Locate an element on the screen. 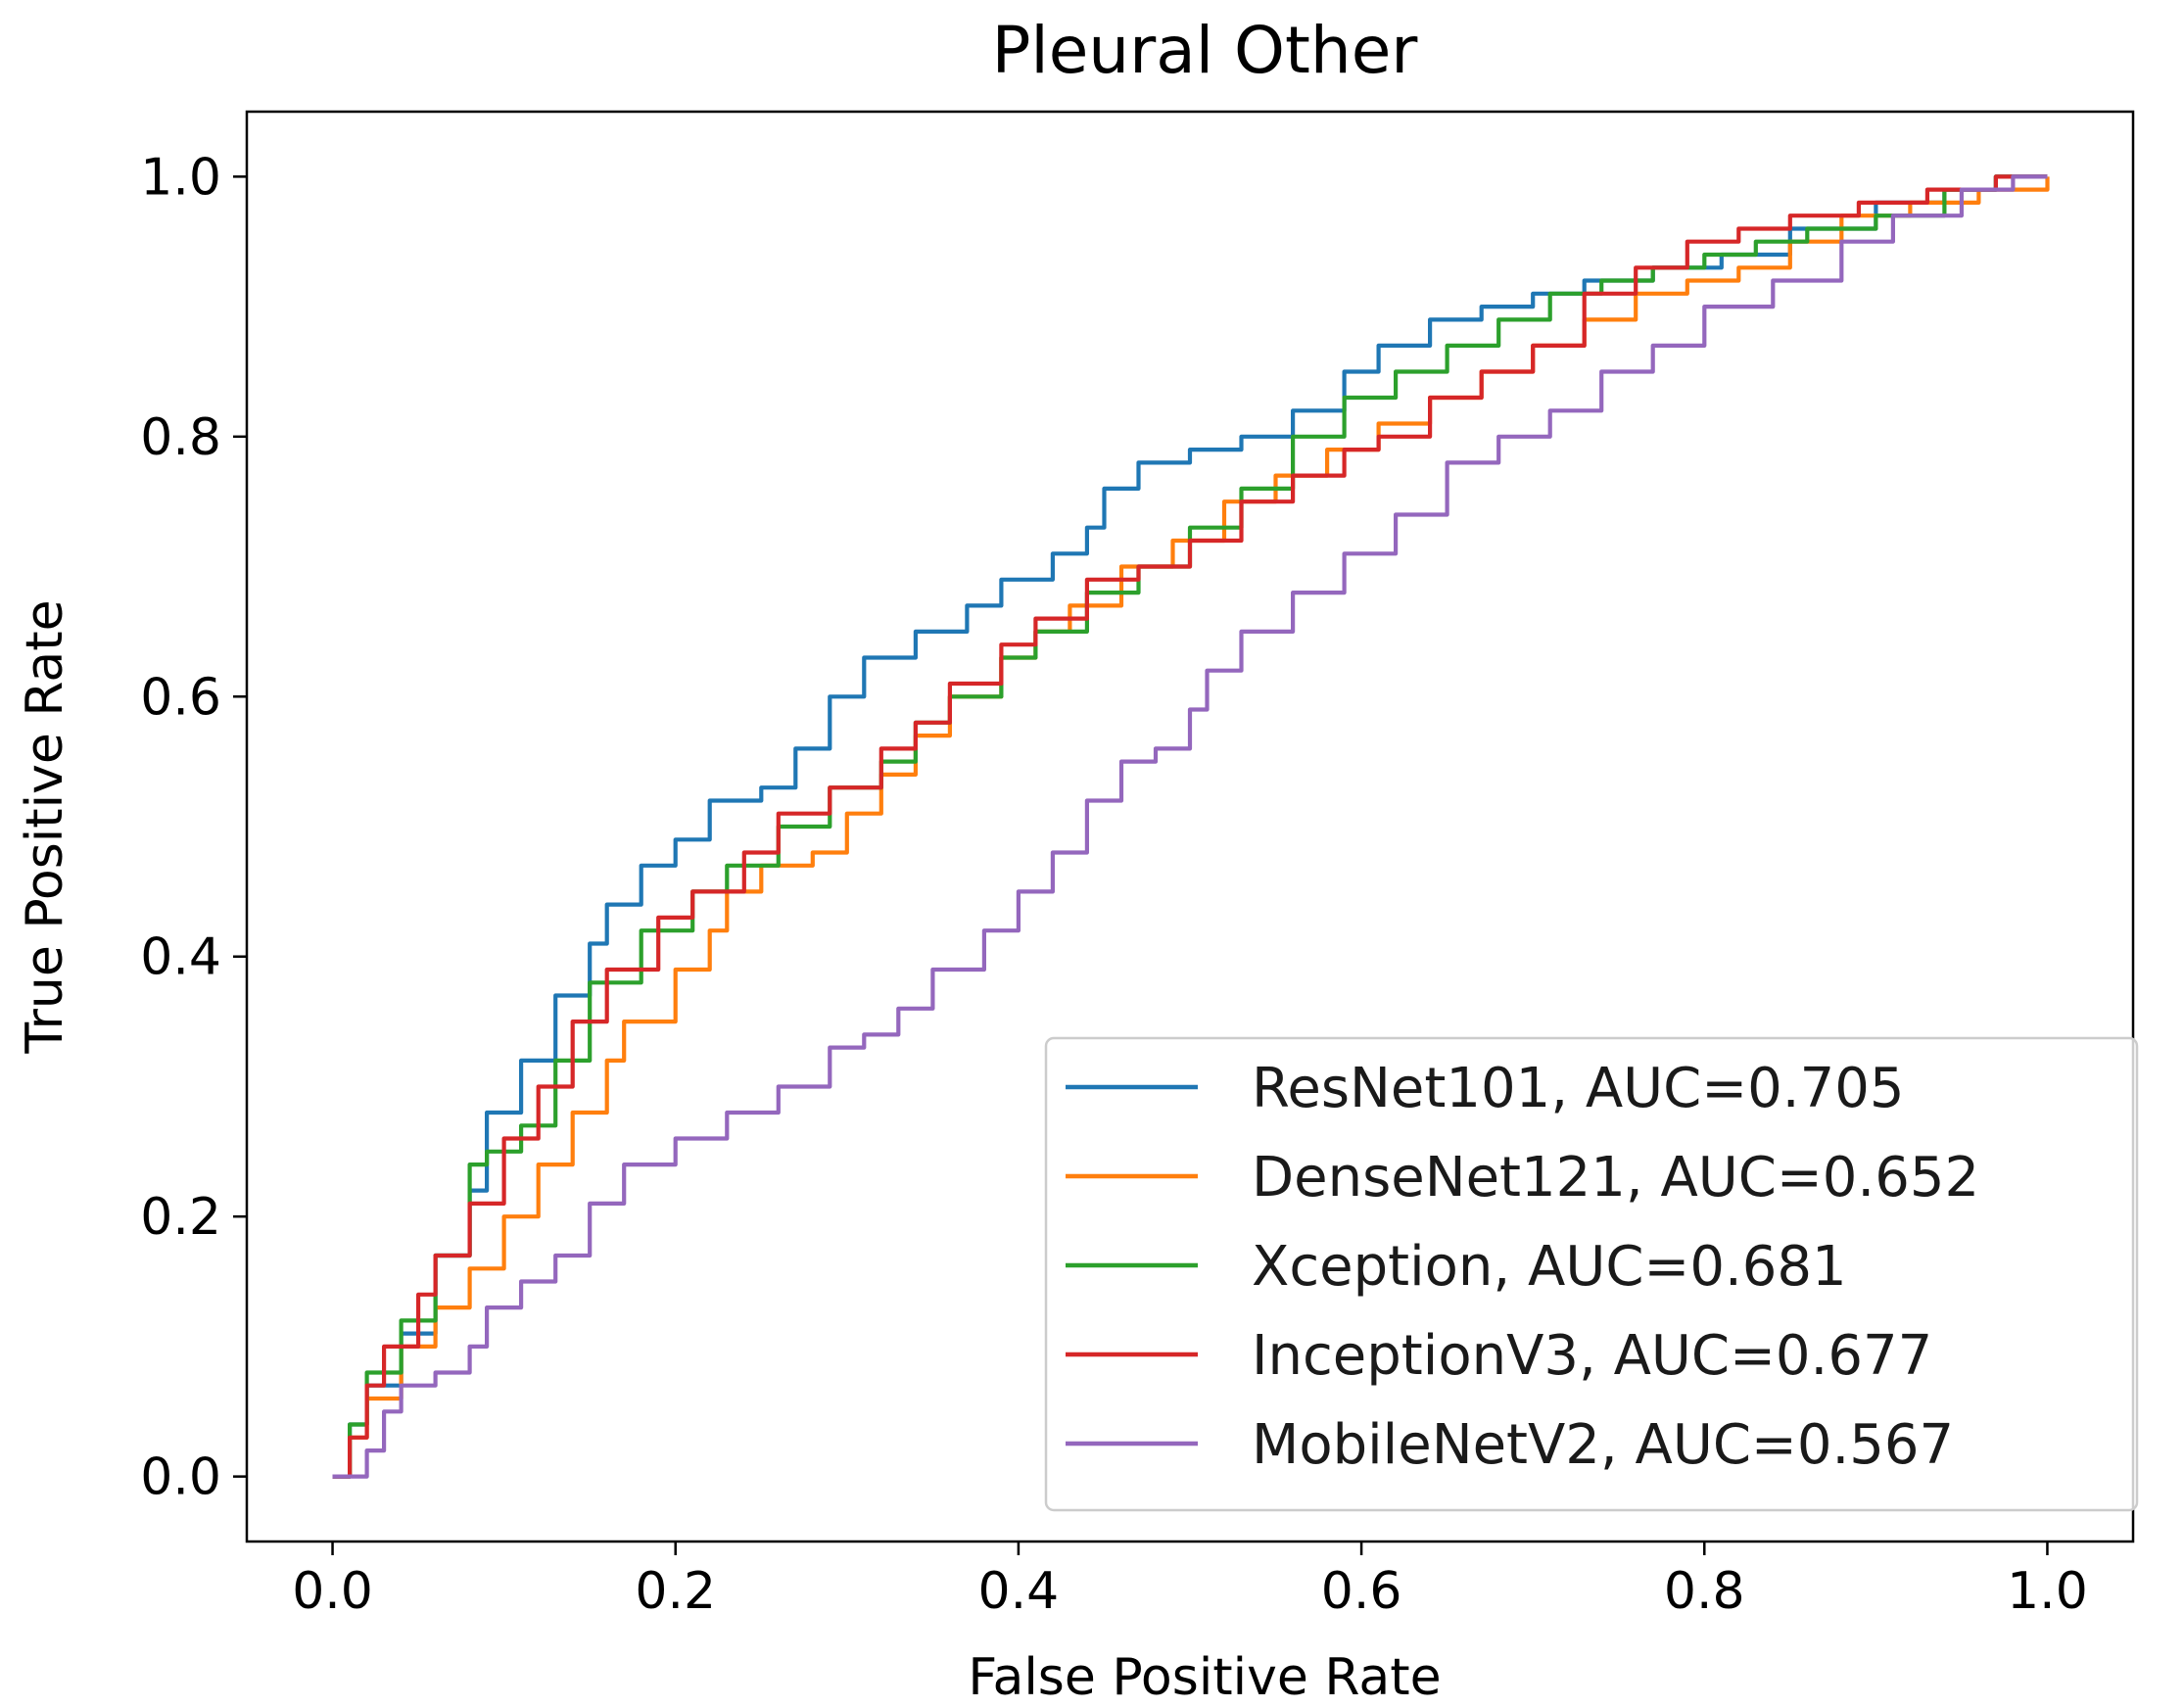  y-tick-label: 0.4 is located at coordinates (180, 957).